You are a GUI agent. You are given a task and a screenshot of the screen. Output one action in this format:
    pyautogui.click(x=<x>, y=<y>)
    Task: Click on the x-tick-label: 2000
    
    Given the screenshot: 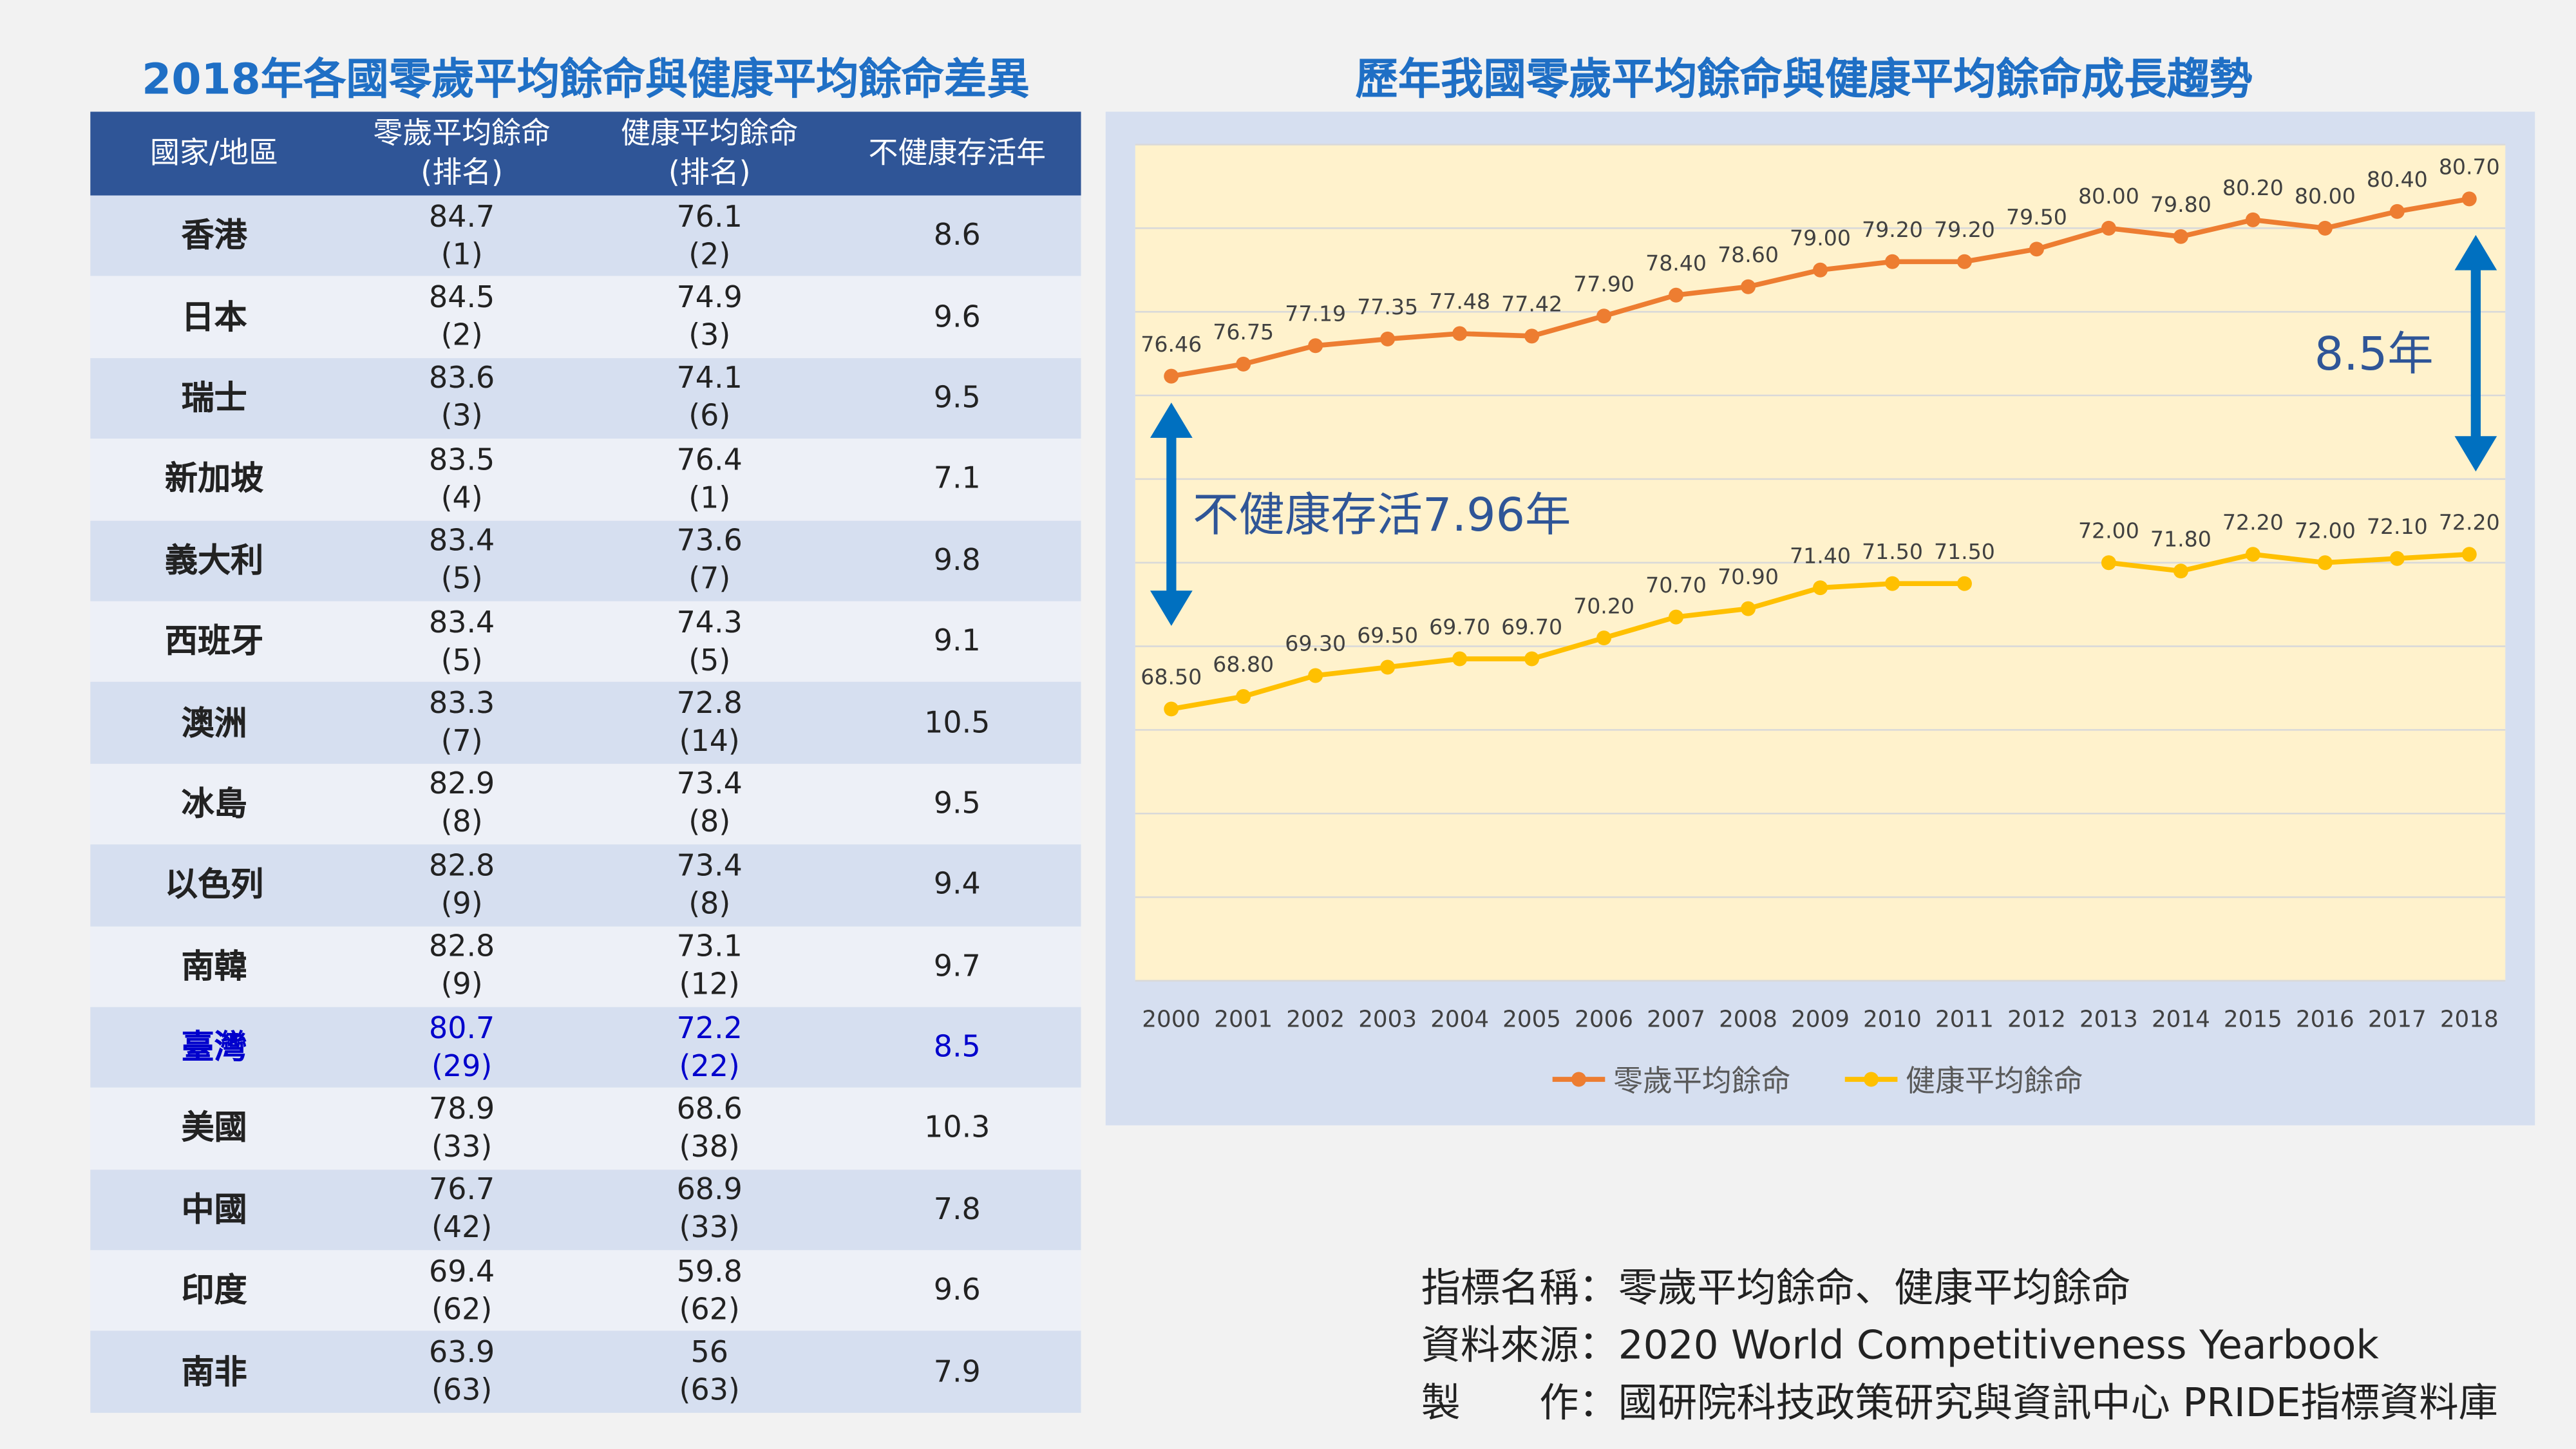 What is the action you would take?
    pyautogui.click(x=1171, y=1019)
    